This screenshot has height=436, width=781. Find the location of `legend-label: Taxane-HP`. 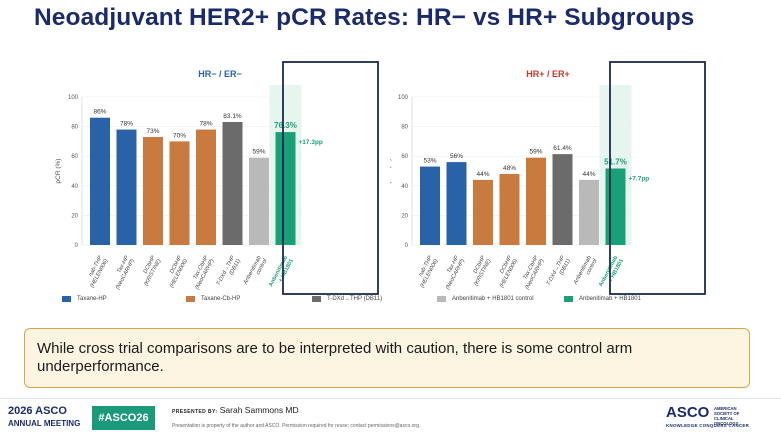

legend-label: Taxane-HP is located at coordinates (92, 299).